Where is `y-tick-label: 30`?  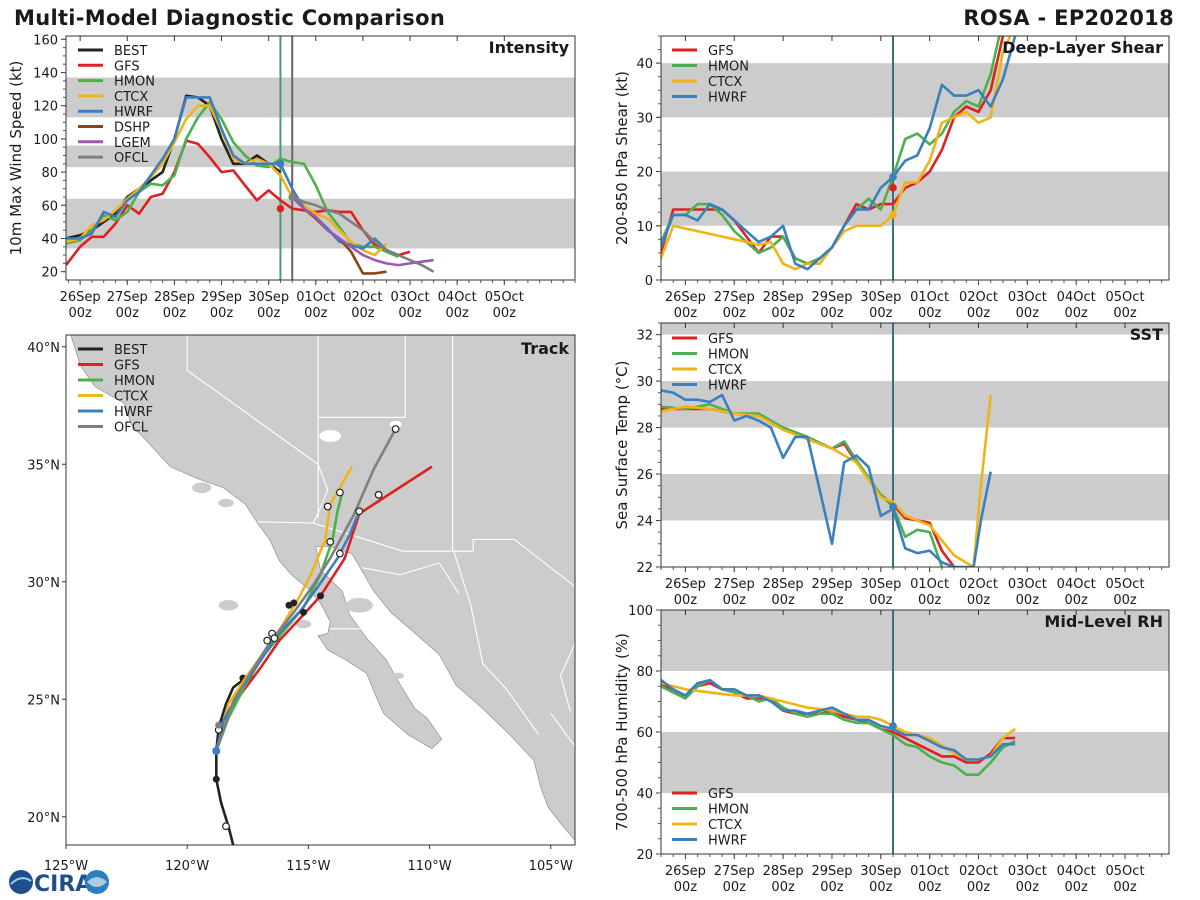 y-tick-label: 30 is located at coordinates (644, 382).